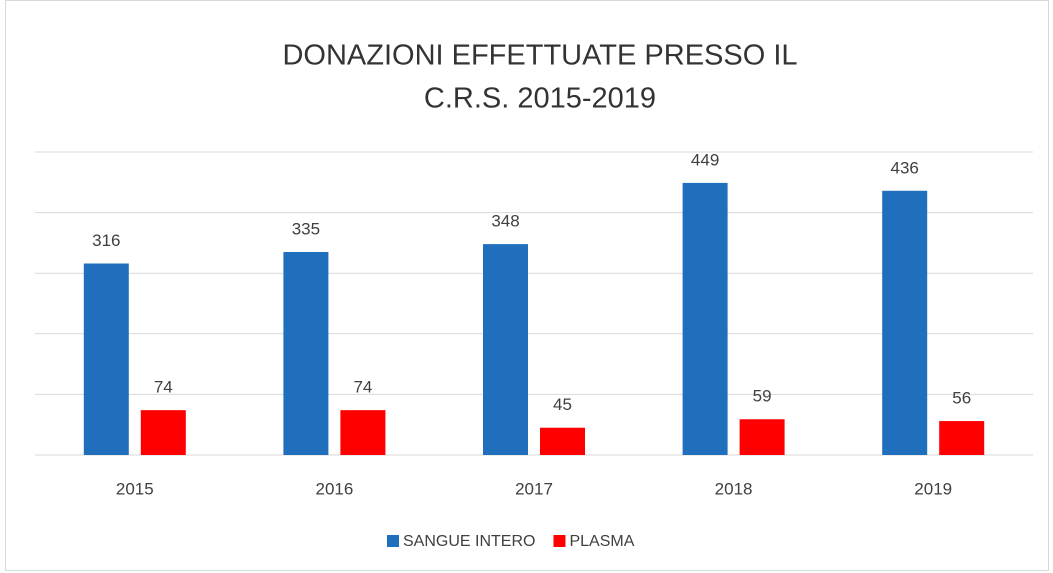 This screenshot has width=1053, height=573. I want to click on value-label: 449, so click(705, 159).